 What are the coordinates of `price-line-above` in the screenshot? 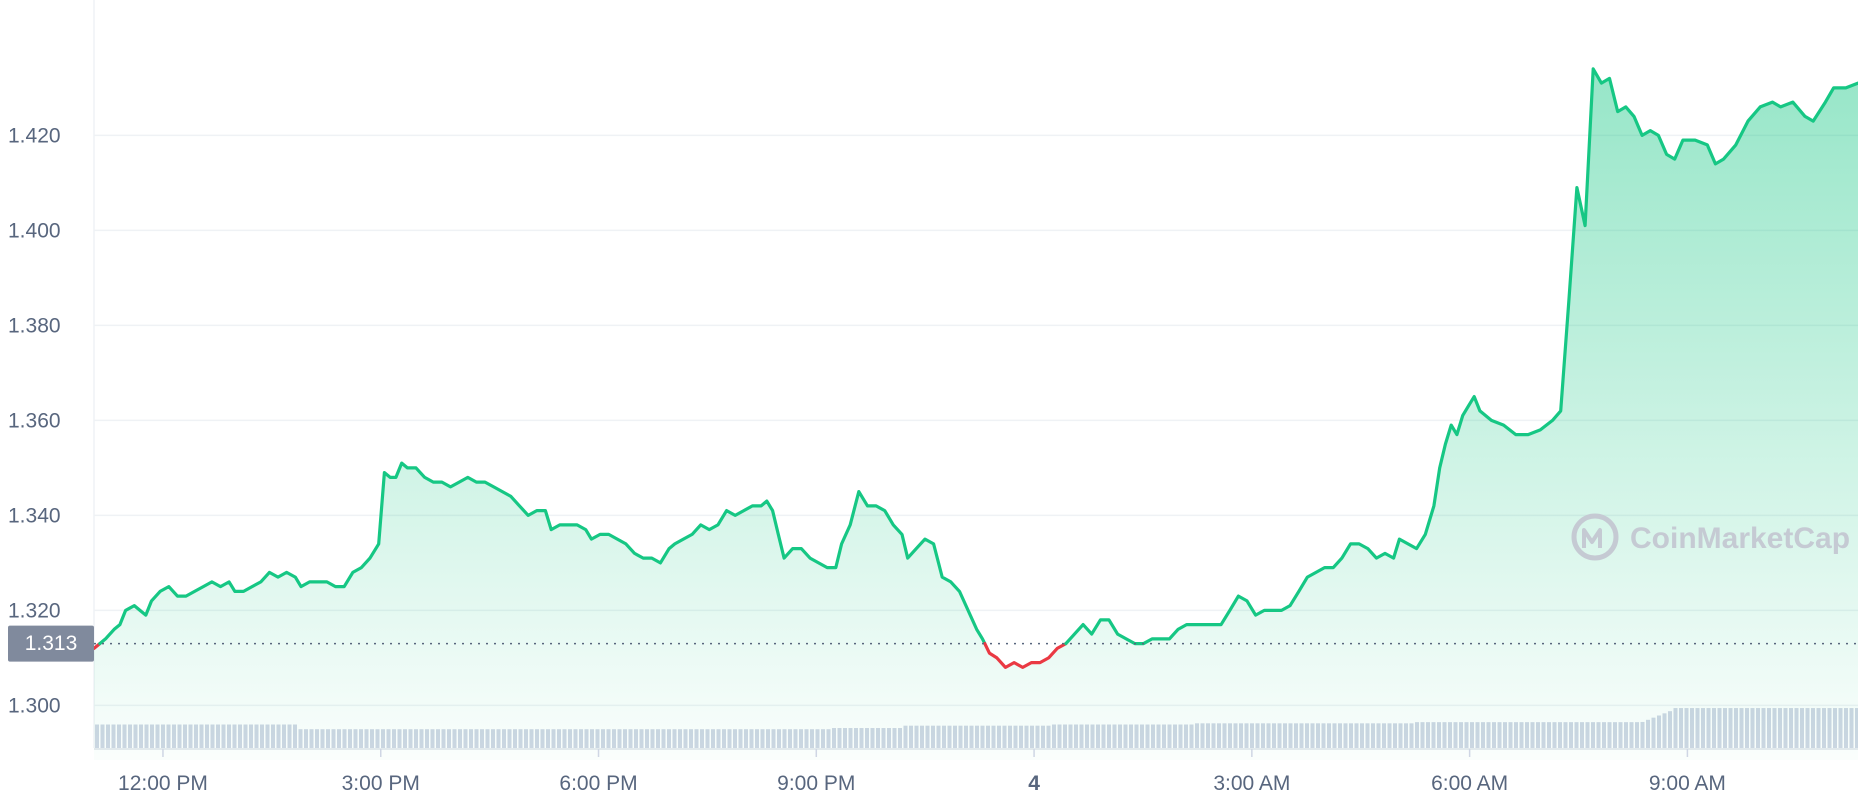 It's located at (542, 553).